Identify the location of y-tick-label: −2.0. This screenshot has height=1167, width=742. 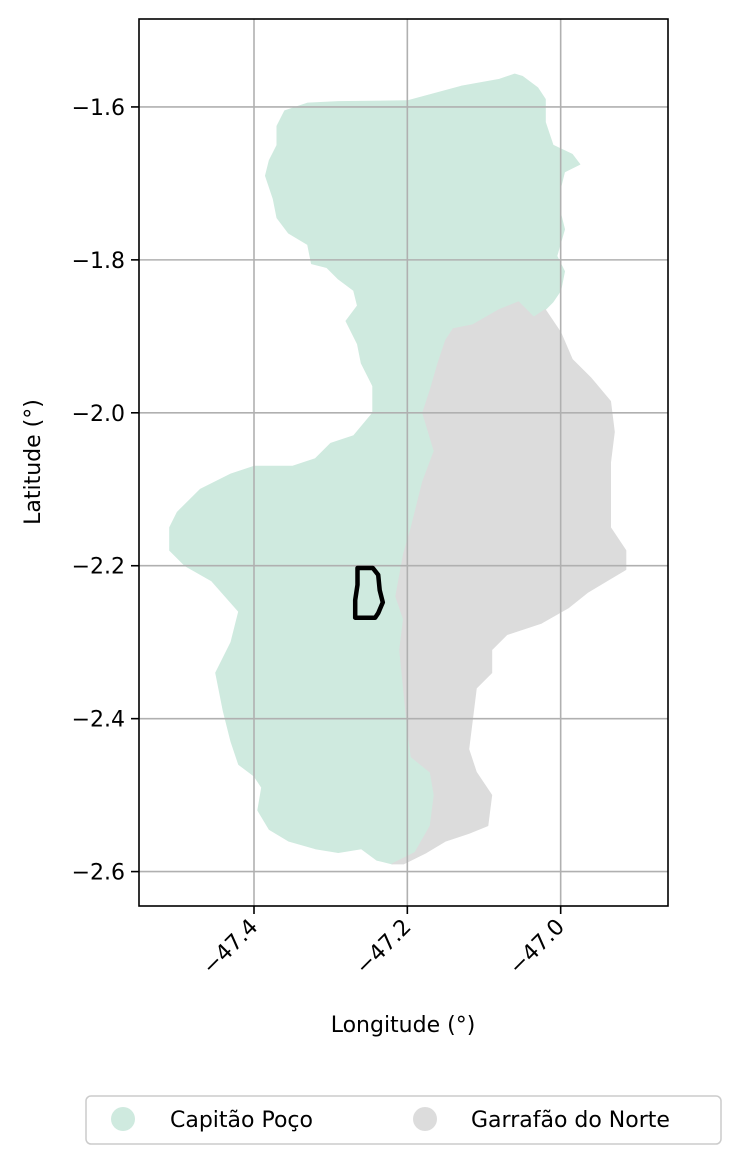
(98, 414).